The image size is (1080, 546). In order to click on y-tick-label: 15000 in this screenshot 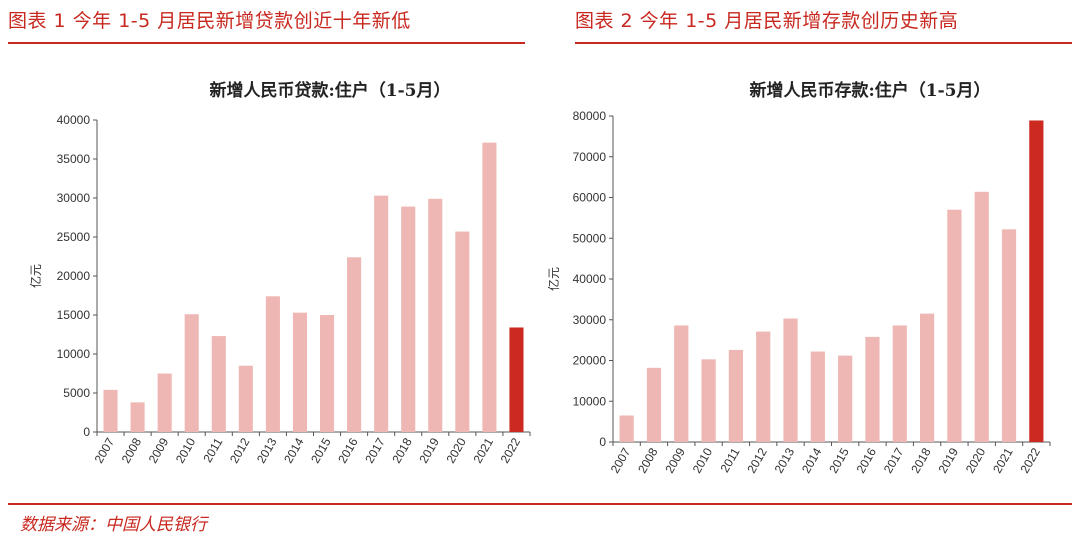, I will do `click(74, 315)`.